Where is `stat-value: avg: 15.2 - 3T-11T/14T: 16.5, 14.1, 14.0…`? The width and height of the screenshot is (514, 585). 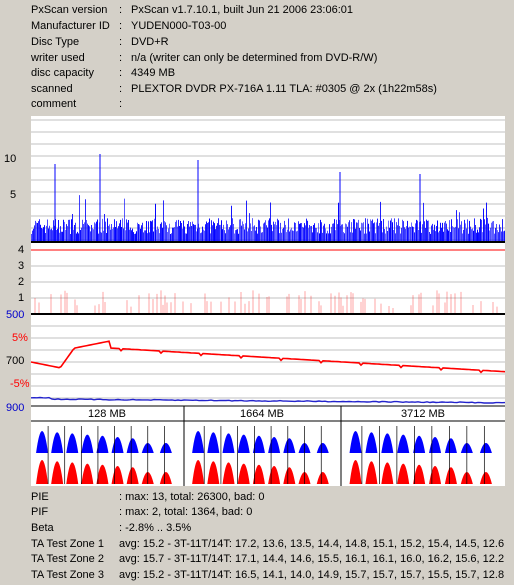
stat-value: avg: 15.2 - 3T-11T/14T: 16.5, 14.1, 14.0… is located at coordinates (312, 575).